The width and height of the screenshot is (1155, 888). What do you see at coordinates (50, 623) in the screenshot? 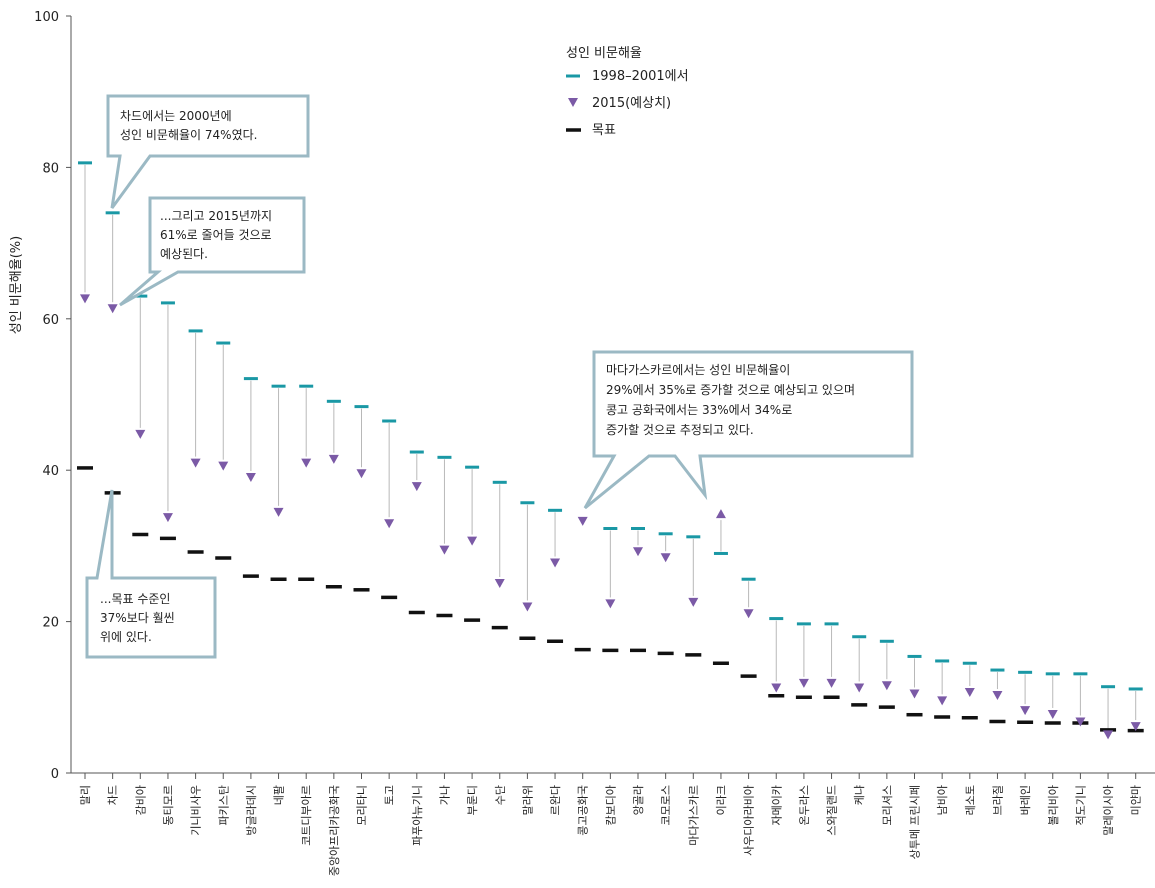
I see `y-tick-label: 20` at bounding box center [50, 623].